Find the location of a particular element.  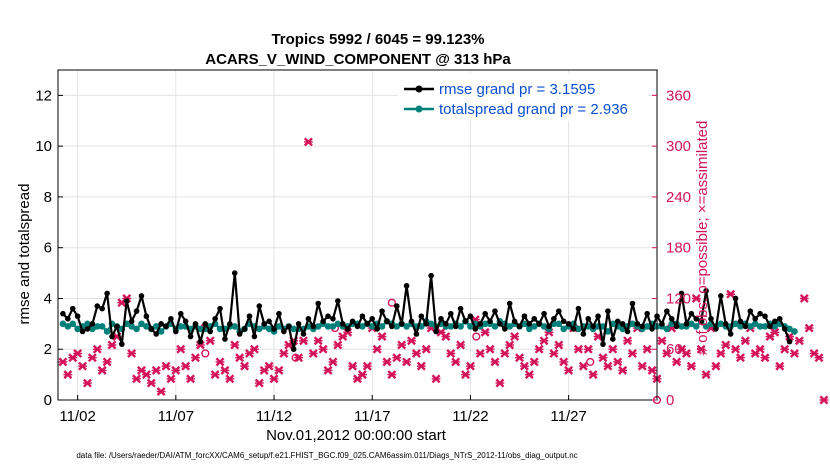

x-tick-label: 11/02 is located at coordinates (77, 416).